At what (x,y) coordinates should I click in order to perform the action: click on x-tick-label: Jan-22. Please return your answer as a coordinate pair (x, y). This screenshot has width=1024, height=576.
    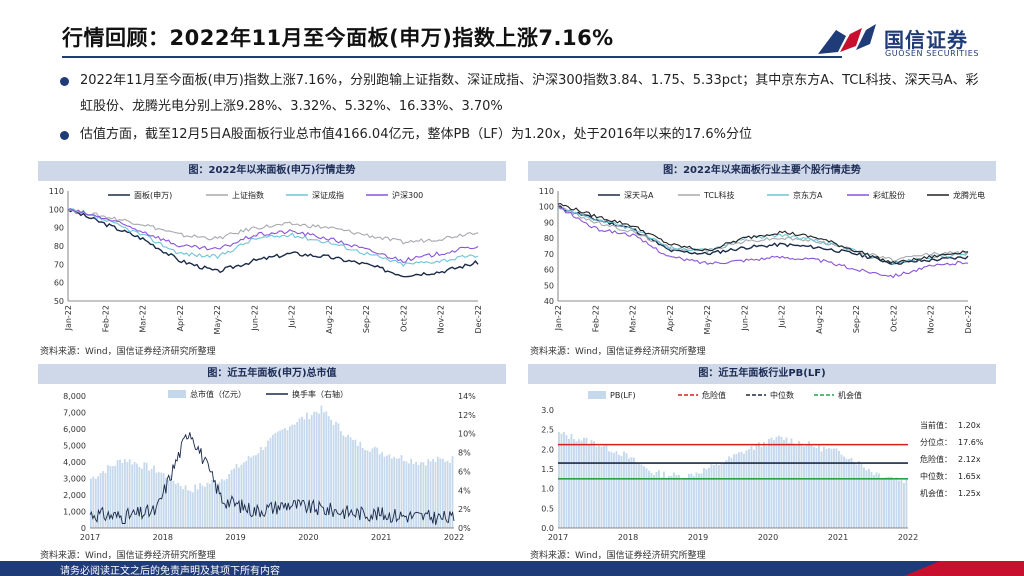
    Looking at the image, I should click on (68, 318).